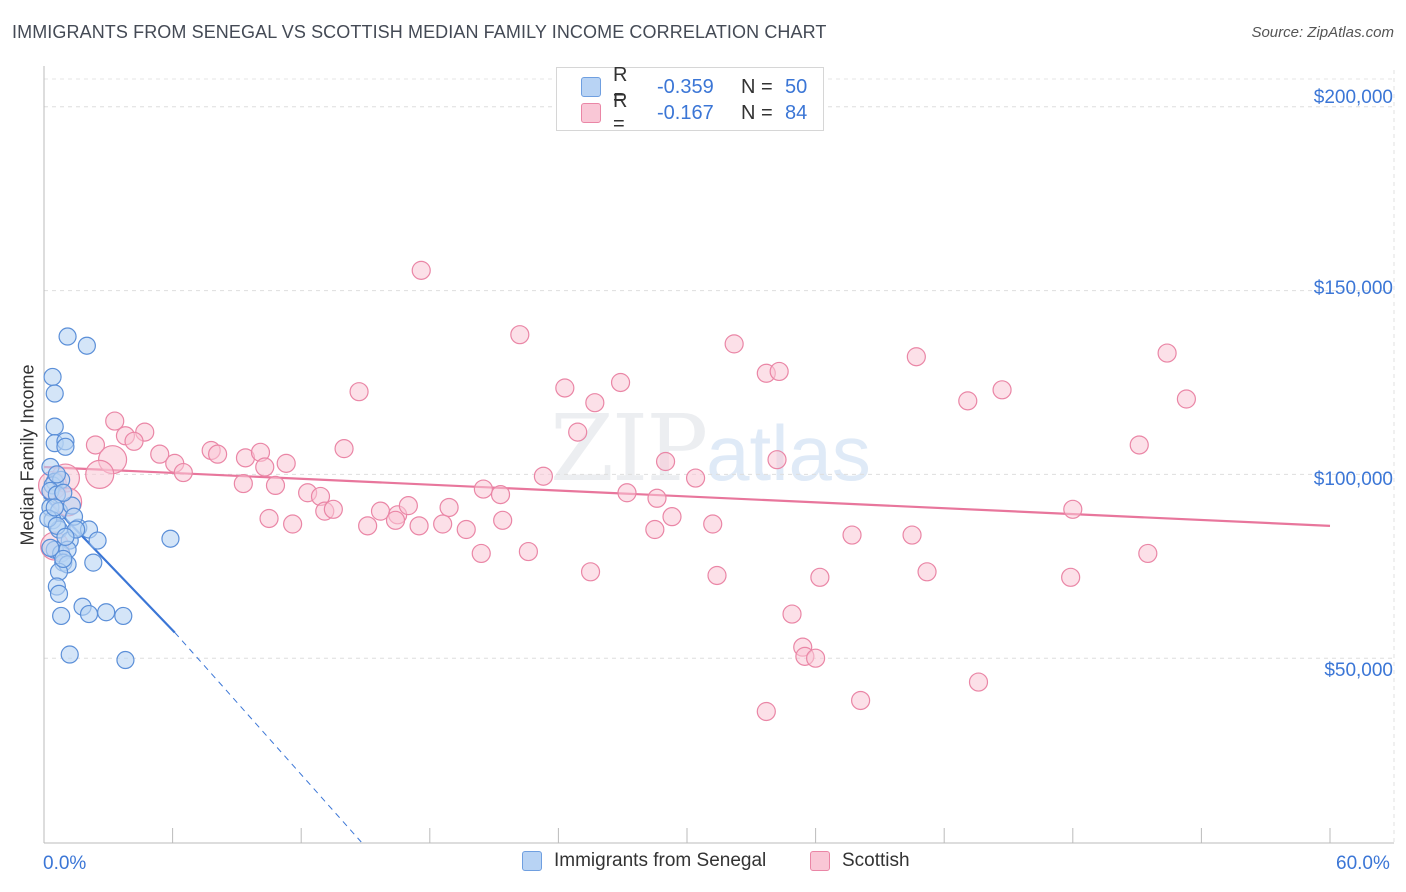 Image resolution: width=1406 pixels, height=892 pixels. Describe the element at coordinates (65, 863) in the screenshot. I see `x-tick-label-min: 0.0%` at that location.